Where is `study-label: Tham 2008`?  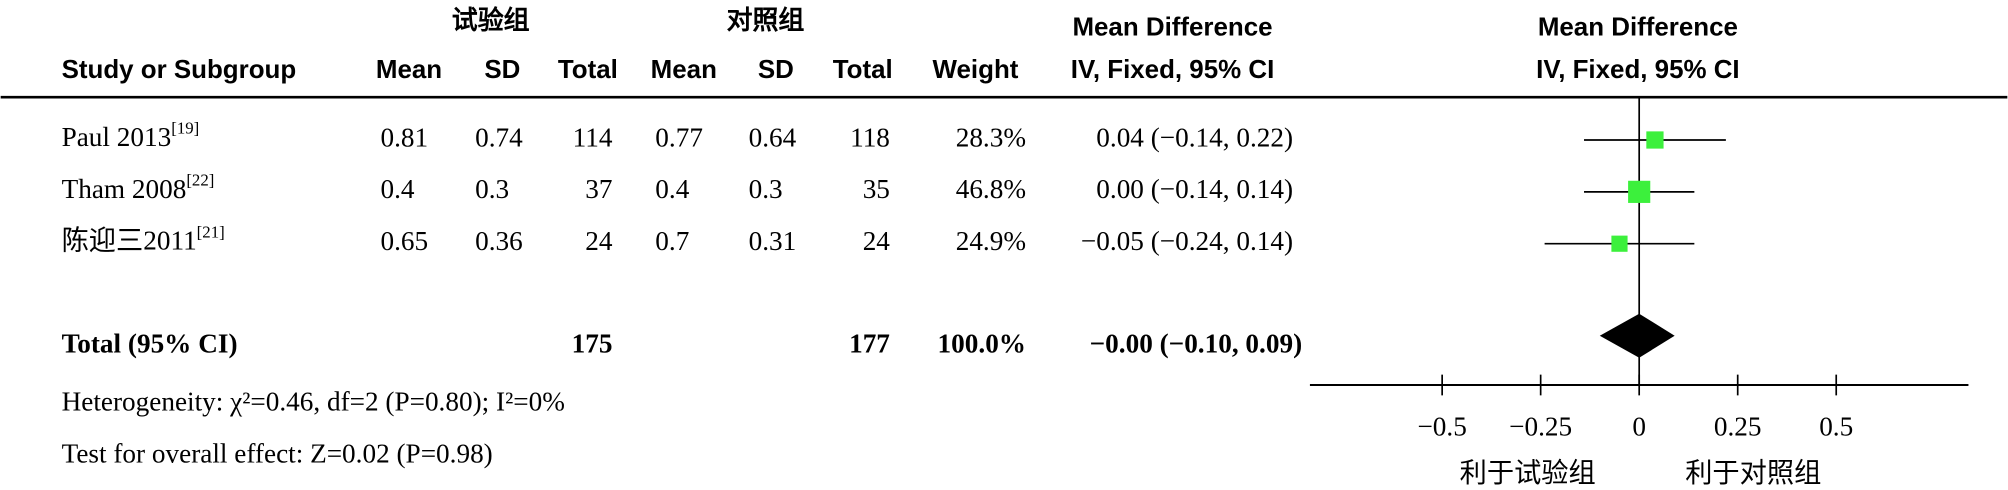
study-label: Tham 2008 is located at coordinates (124, 189).